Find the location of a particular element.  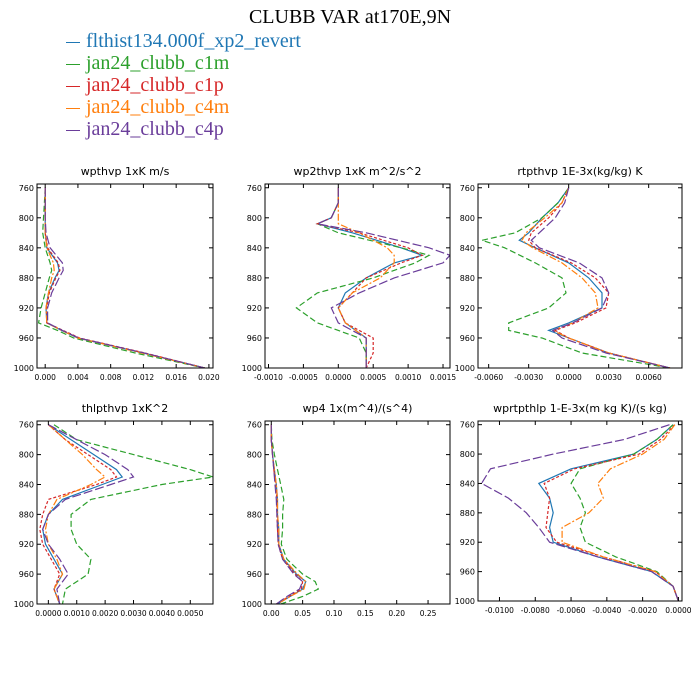

x-tick-label: -0.0020 is located at coordinates (642, 610).